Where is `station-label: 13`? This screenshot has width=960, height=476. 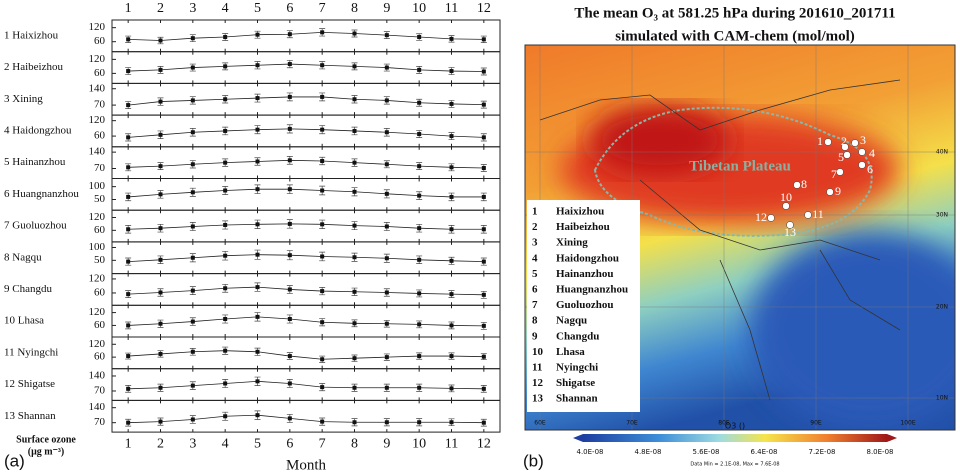 station-label: 13 is located at coordinates (790, 232).